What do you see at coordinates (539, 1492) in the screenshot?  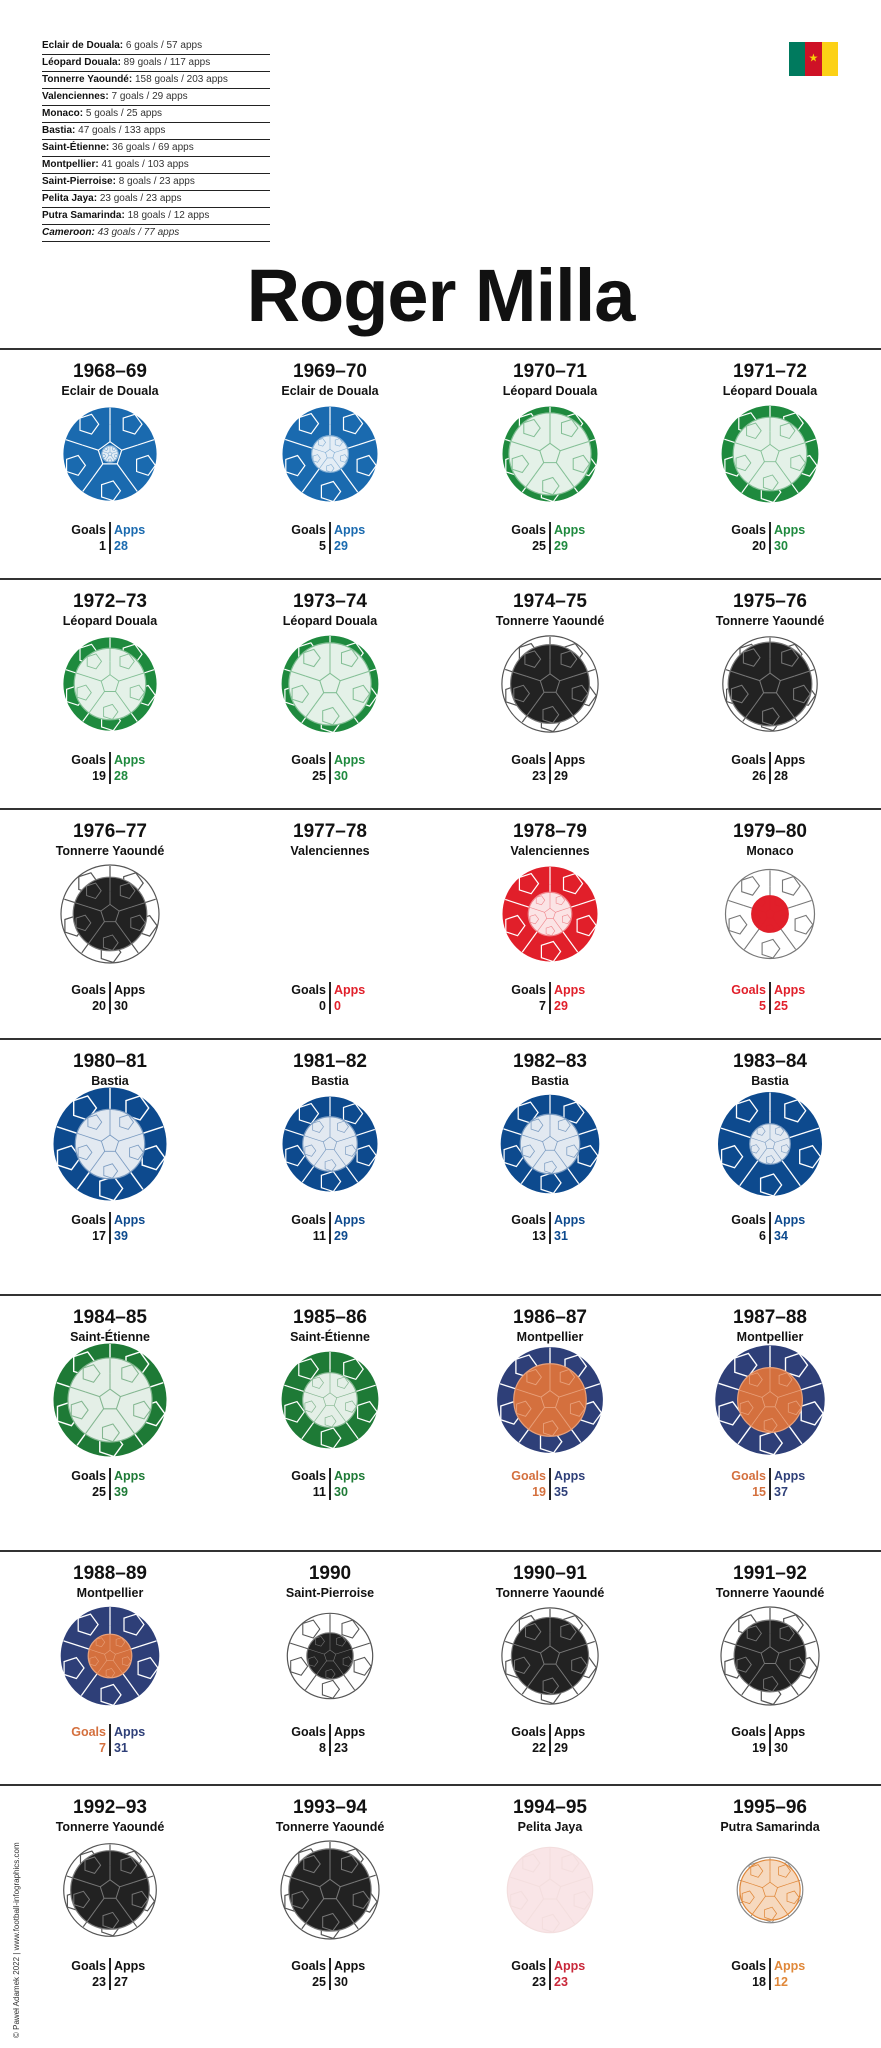 I see `goals-value: 19` at bounding box center [539, 1492].